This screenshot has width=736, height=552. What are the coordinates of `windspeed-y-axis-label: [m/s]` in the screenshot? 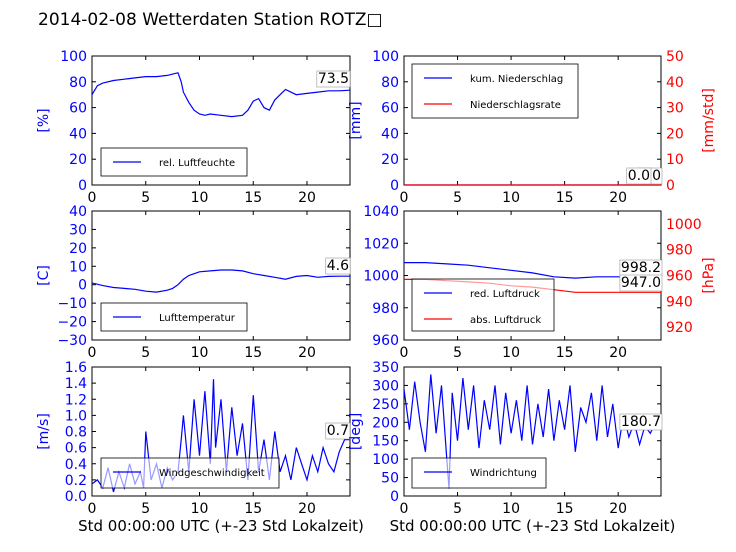 It's located at (44, 431).